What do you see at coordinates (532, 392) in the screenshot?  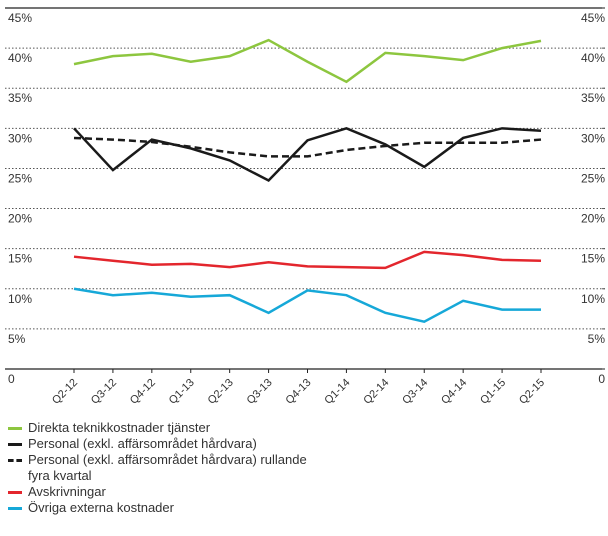 I see `x-tick-label: Q2-15` at bounding box center [532, 392].